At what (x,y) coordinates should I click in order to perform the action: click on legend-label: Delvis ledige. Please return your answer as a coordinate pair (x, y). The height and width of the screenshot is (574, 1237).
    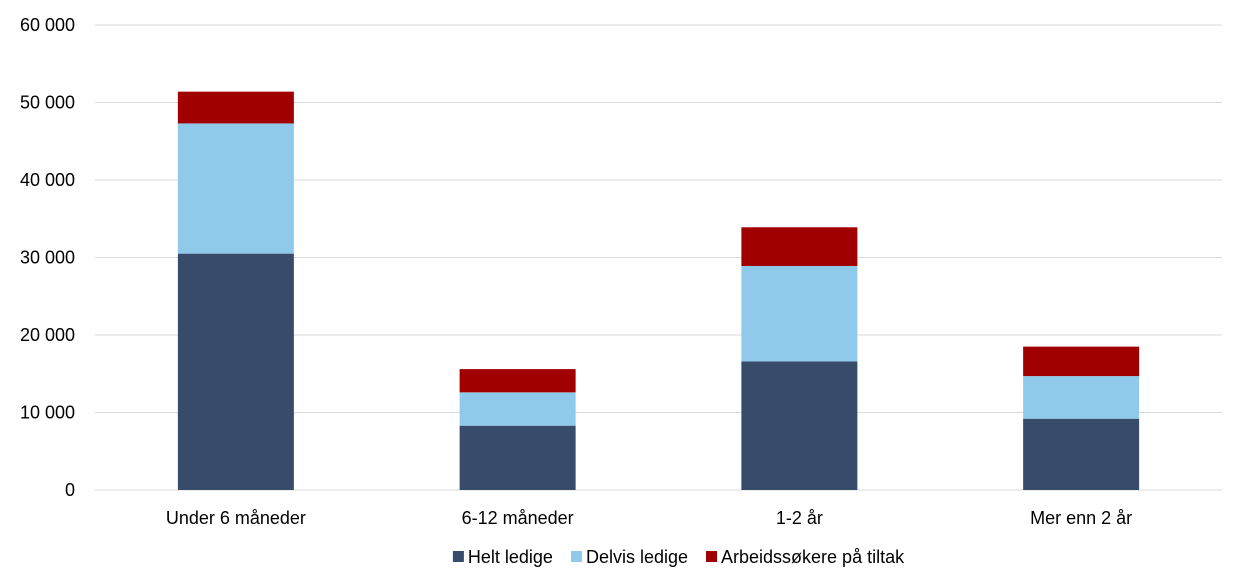
    Looking at the image, I should click on (637, 557).